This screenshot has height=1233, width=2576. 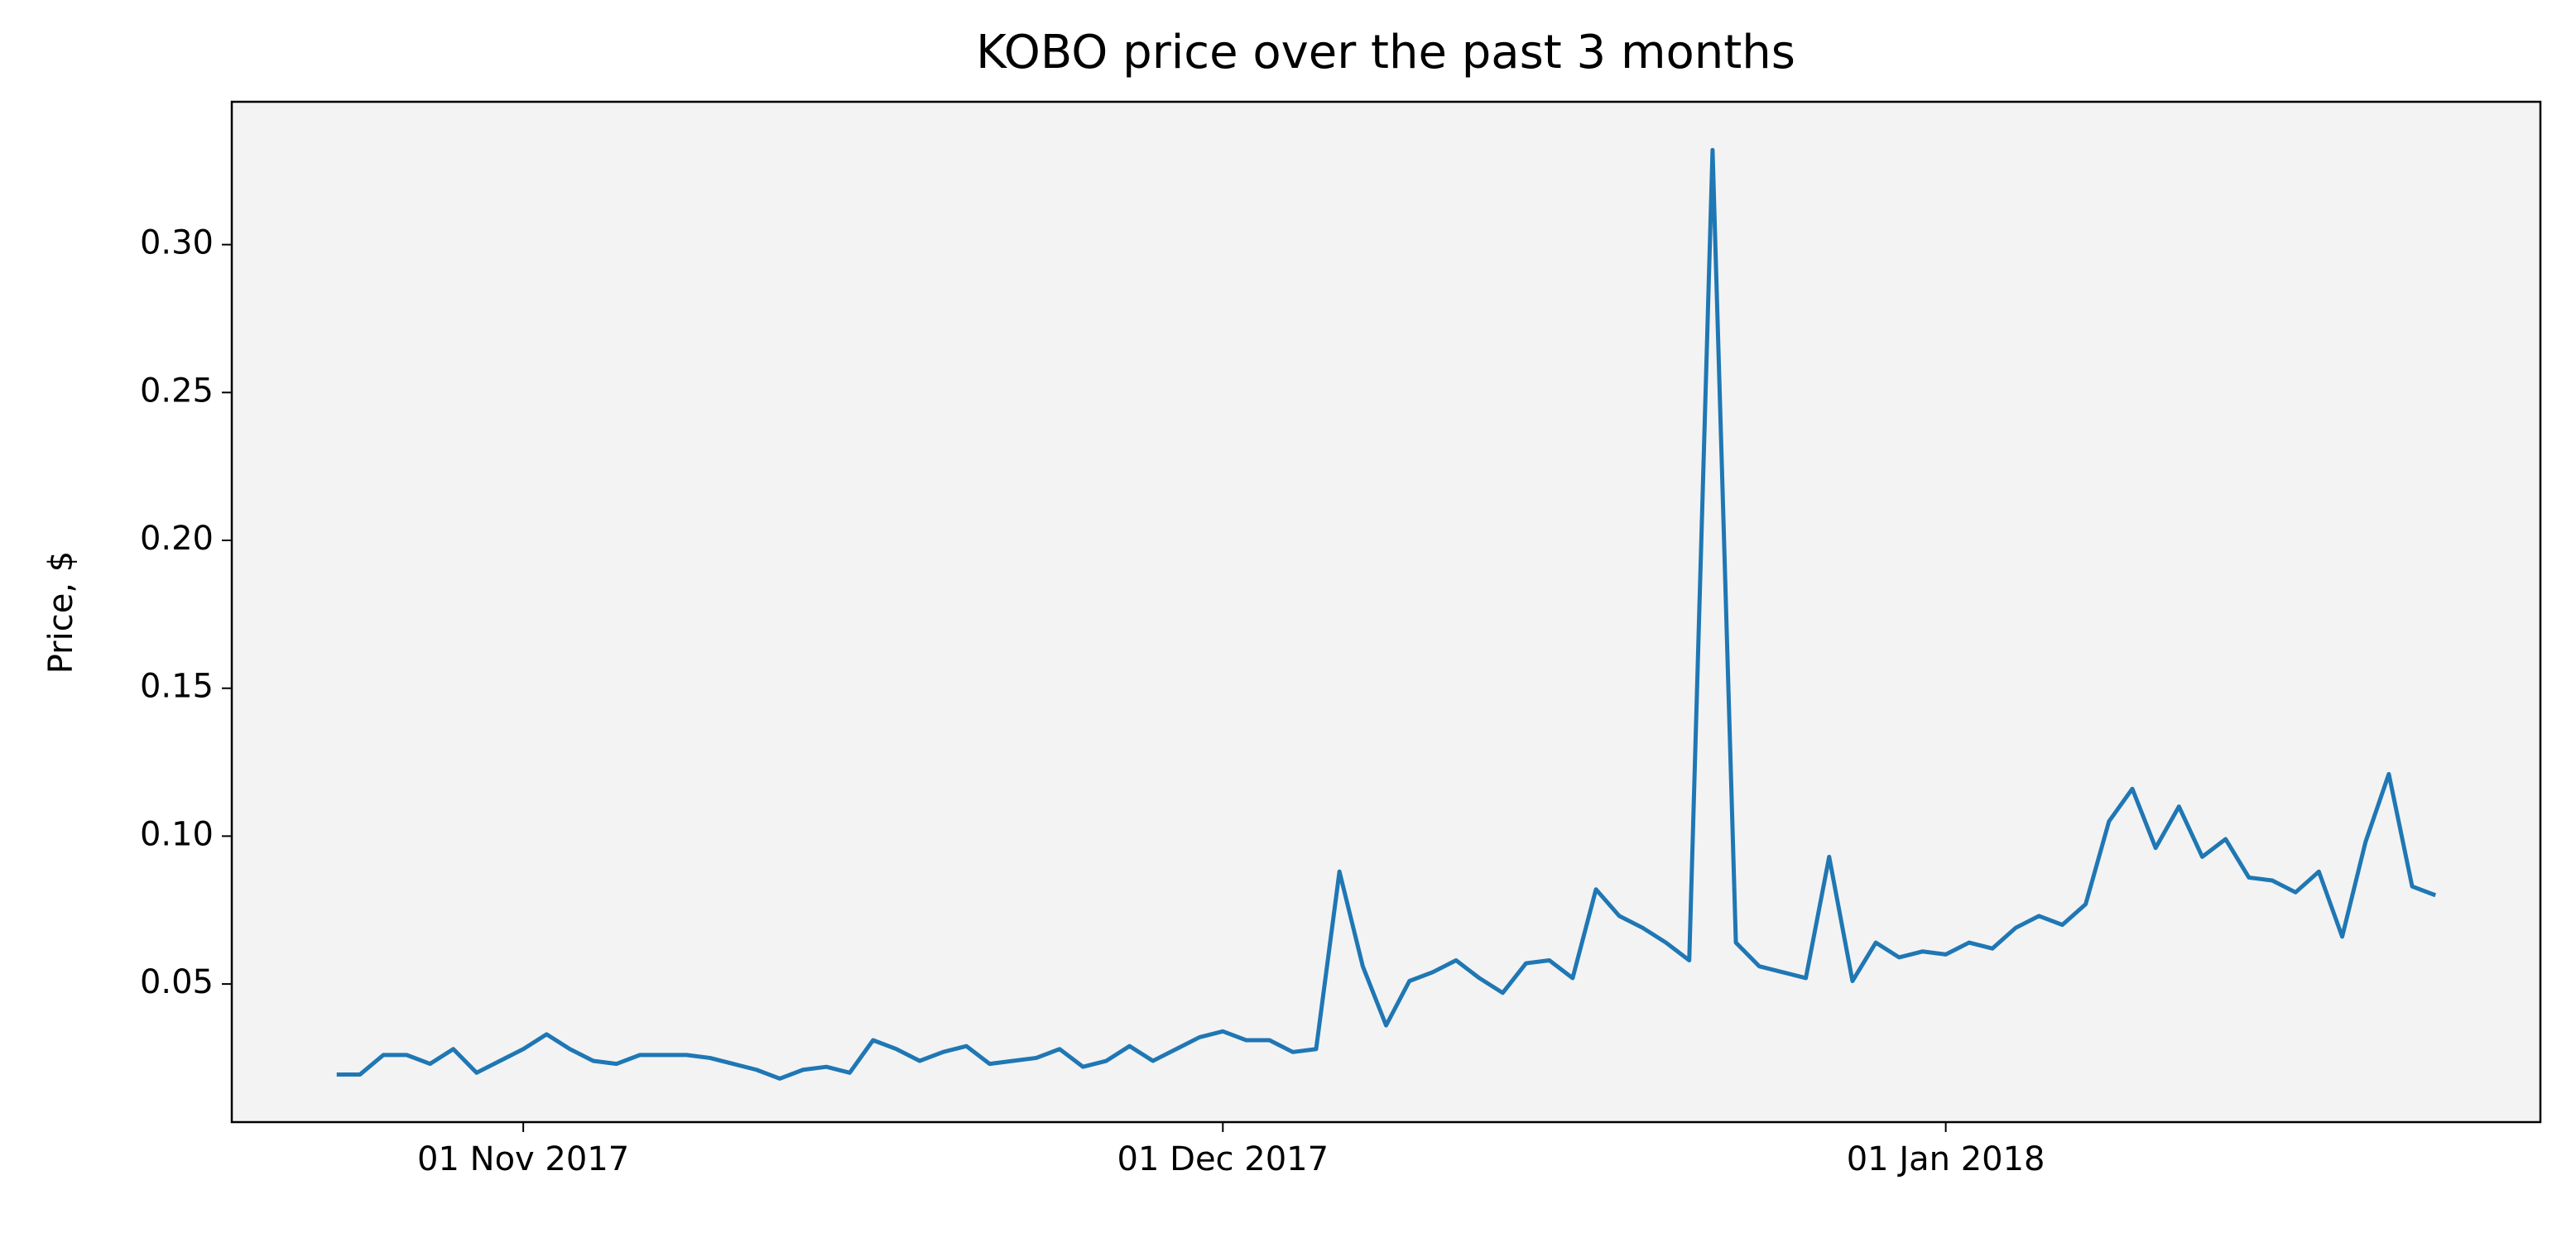 What do you see at coordinates (177, 834) in the screenshot?
I see `y-tick-label: 0.10` at bounding box center [177, 834].